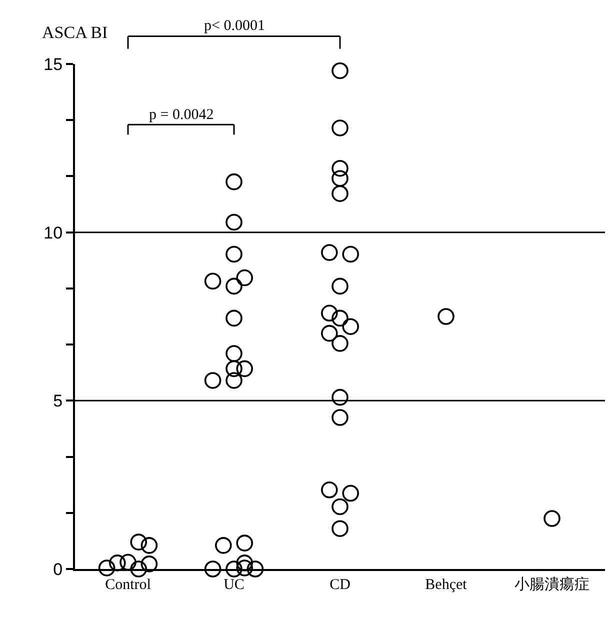  Describe the element at coordinates (181, 115) in the screenshot. I see `annotation: p = 0.0042` at that location.